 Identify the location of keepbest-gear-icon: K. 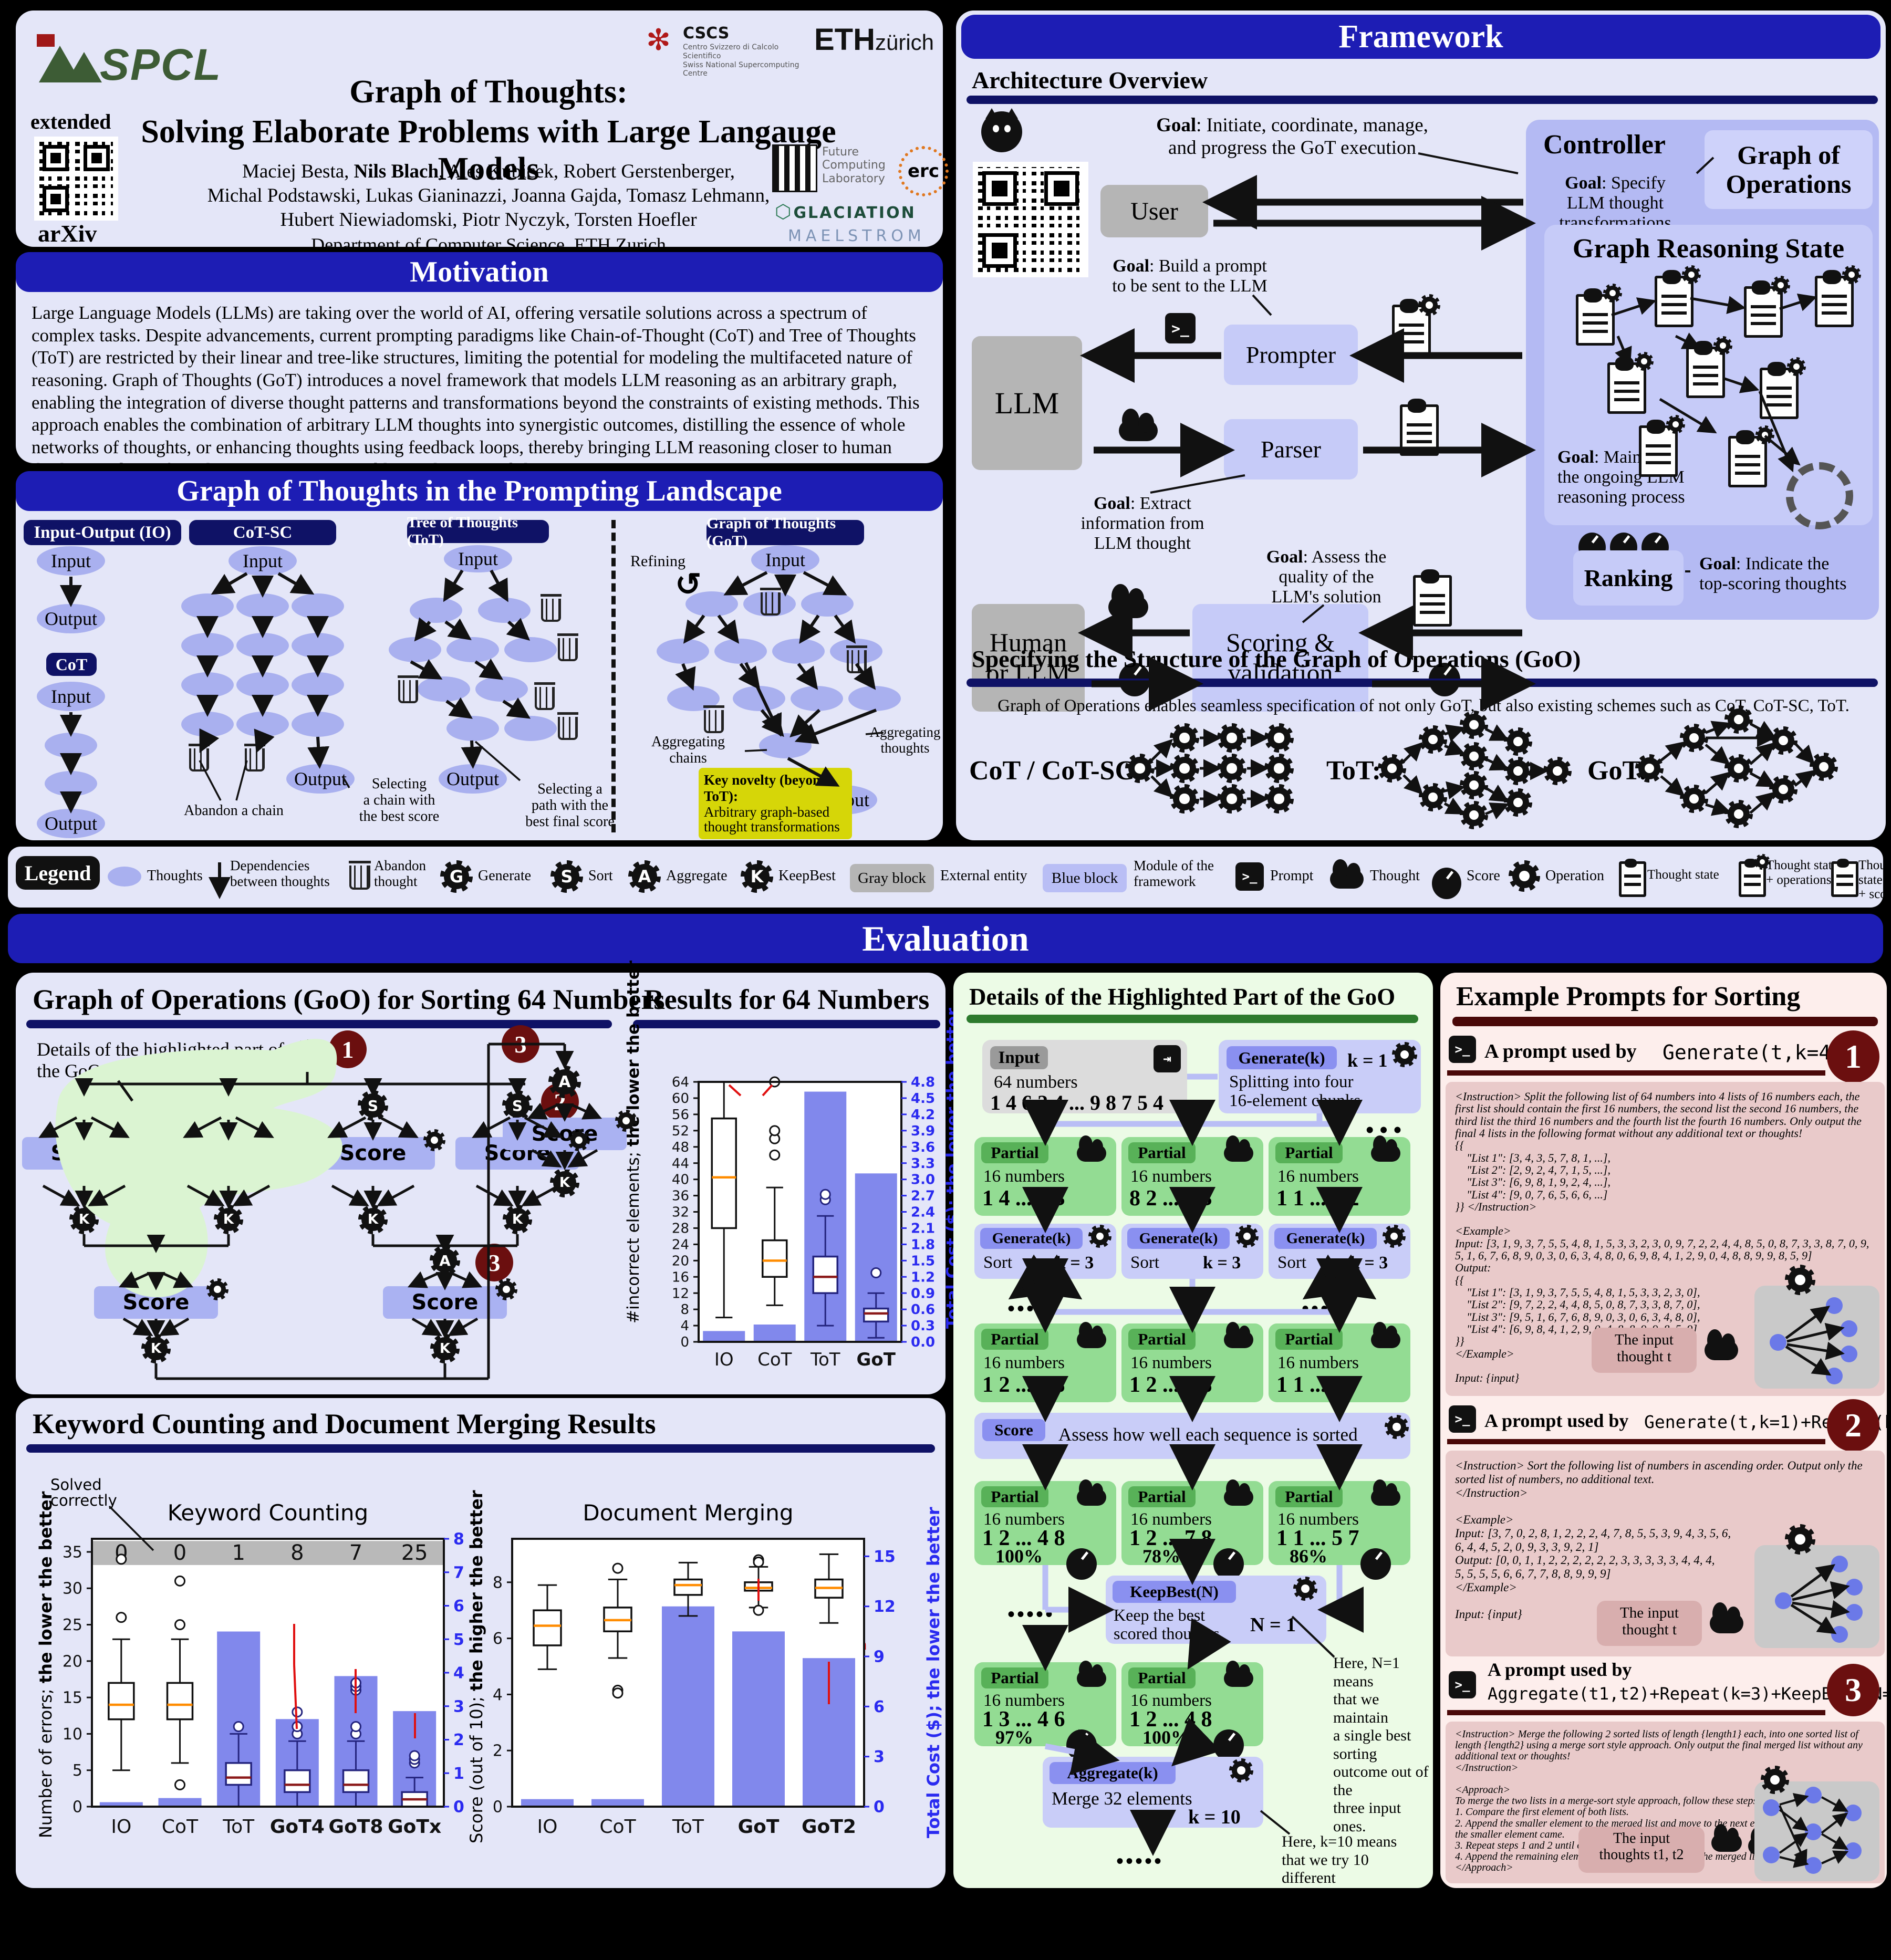
(757, 877).